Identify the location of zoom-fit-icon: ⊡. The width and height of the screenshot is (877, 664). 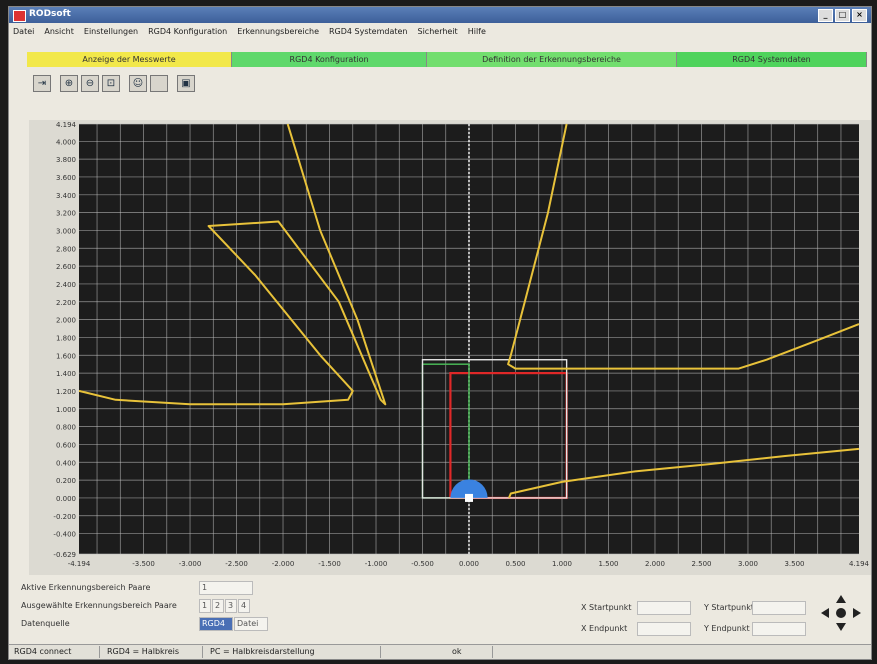
(111, 83).